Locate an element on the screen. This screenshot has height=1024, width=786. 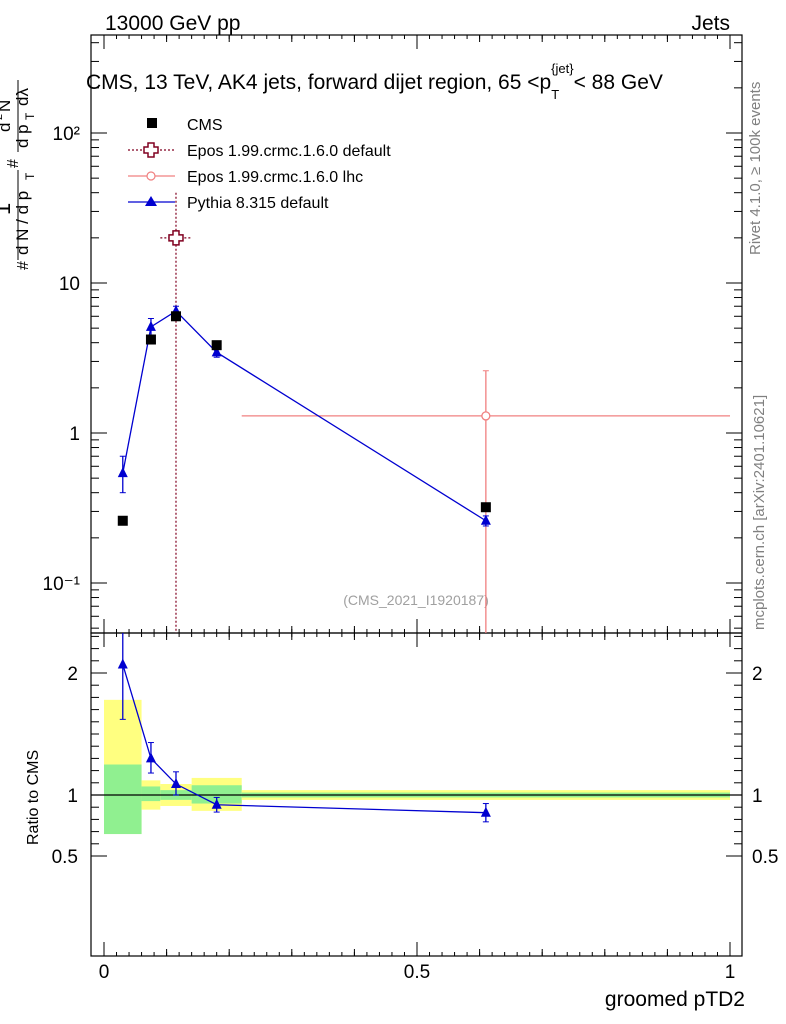
svg-text: d is located at coordinates (7, 127).